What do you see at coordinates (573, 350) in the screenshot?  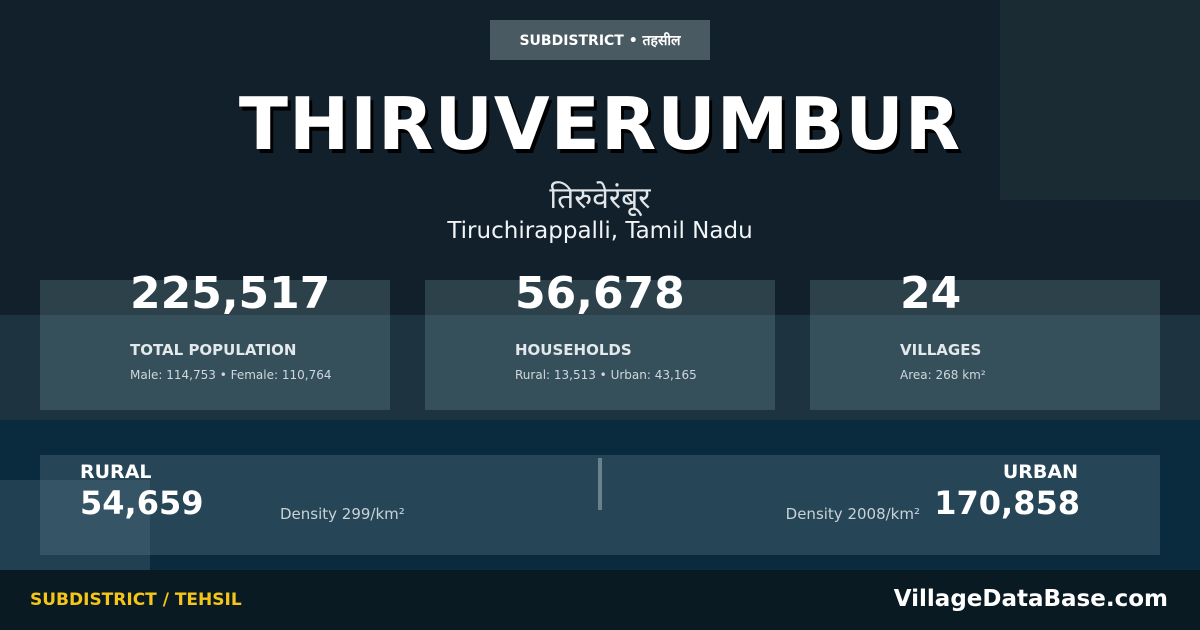 I see `stat-label: HOUSEHOLDS` at bounding box center [573, 350].